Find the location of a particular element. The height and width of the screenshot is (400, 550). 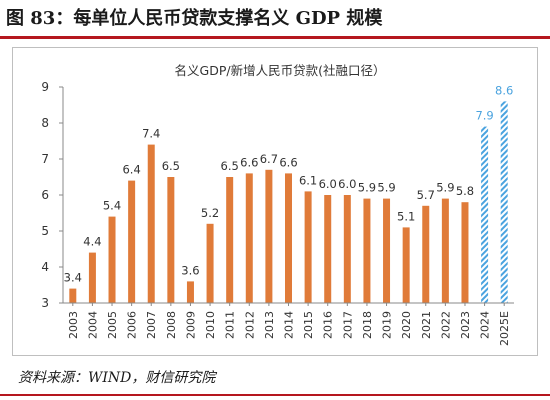

bar-value-label: 8.6 is located at coordinates (504, 90).